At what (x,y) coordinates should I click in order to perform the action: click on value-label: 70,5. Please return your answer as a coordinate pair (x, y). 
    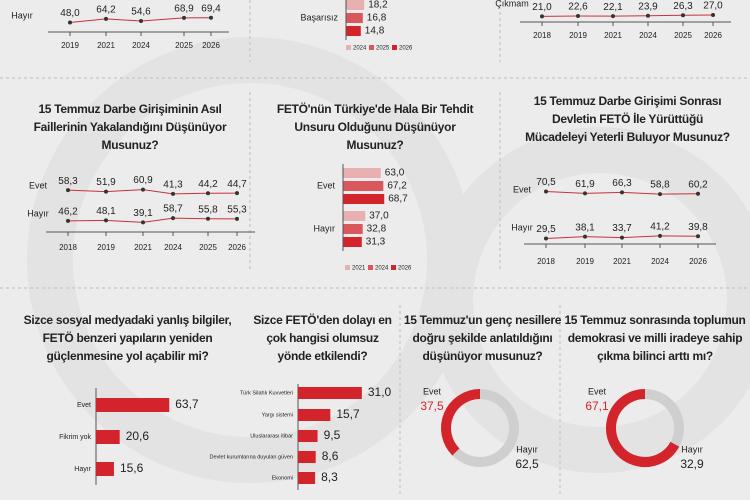
    Looking at the image, I should click on (546, 182).